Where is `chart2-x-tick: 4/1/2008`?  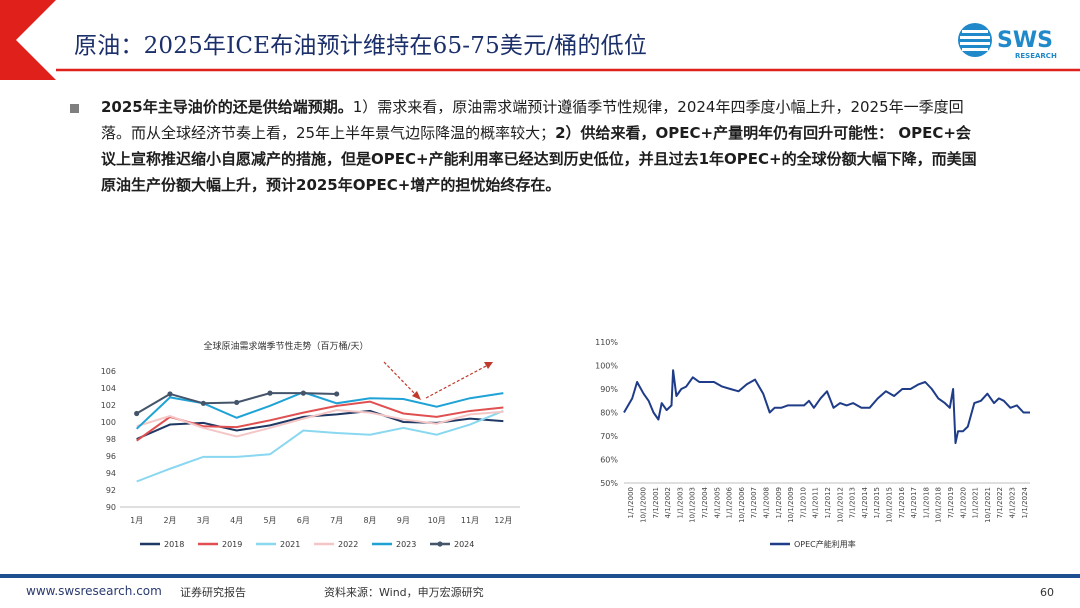
chart2-x-tick: 4/1/2008 is located at coordinates (766, 502).